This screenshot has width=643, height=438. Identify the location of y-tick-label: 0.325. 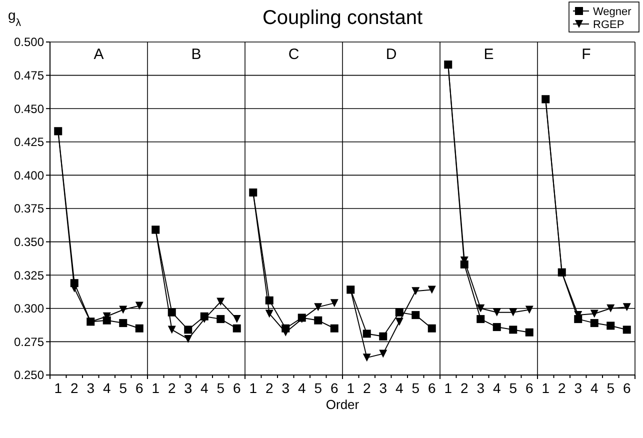
(29, 275).